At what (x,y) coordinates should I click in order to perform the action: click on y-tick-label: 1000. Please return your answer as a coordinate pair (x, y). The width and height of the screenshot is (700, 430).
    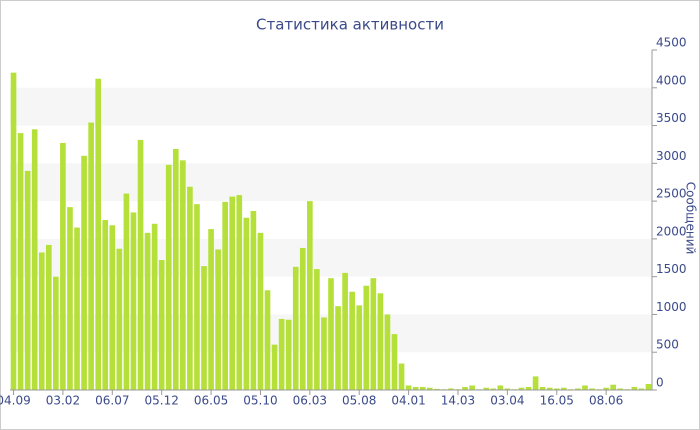
    Looking at the image, I should click on (671, 307).